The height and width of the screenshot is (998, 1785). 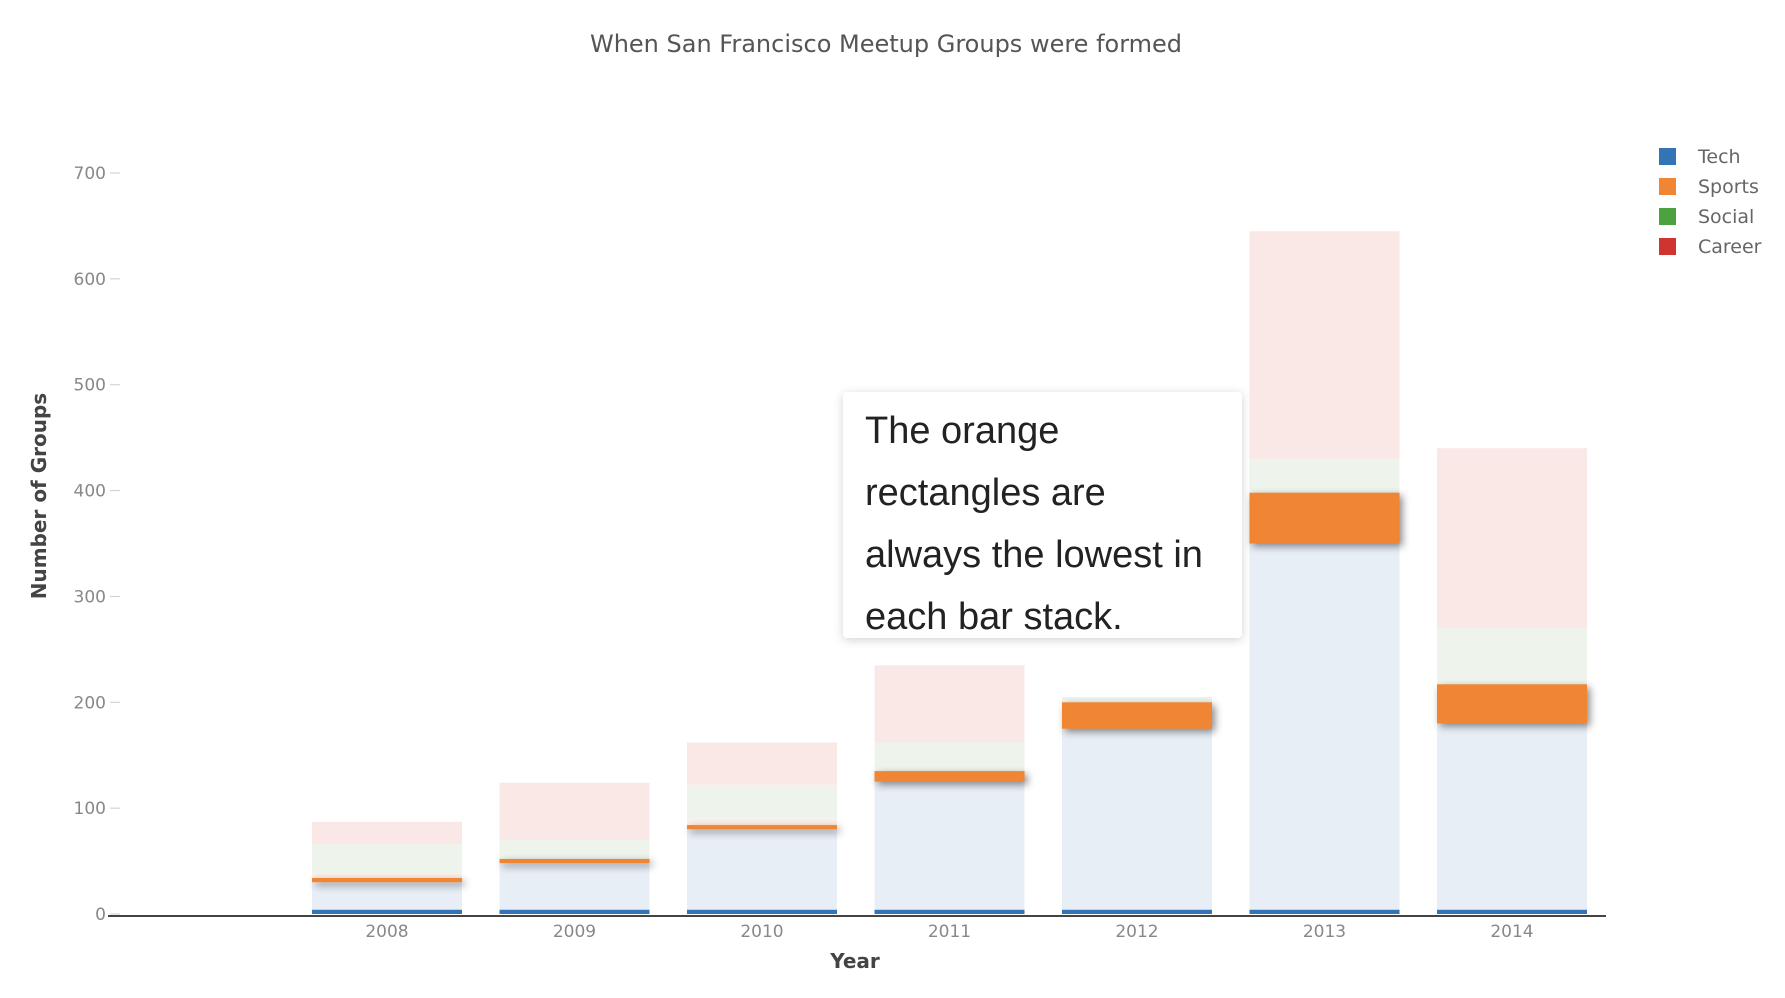 What do you see at coordinates (761, 932) in the screenshot?
I see `x-tick-label: 2010` at bounding box center [761, 932].